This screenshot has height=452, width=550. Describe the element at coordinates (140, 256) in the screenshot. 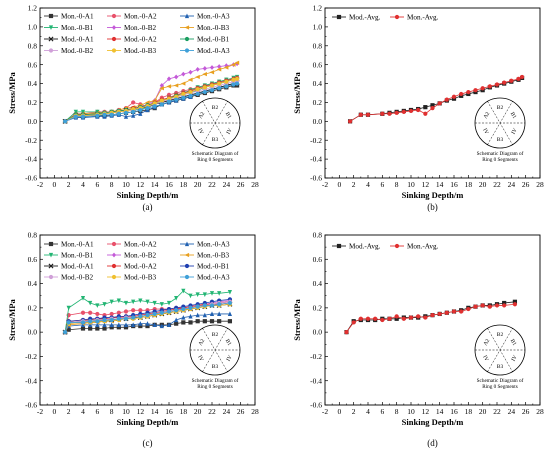

I see `legend-label: Mon.-0-B2` at that location.